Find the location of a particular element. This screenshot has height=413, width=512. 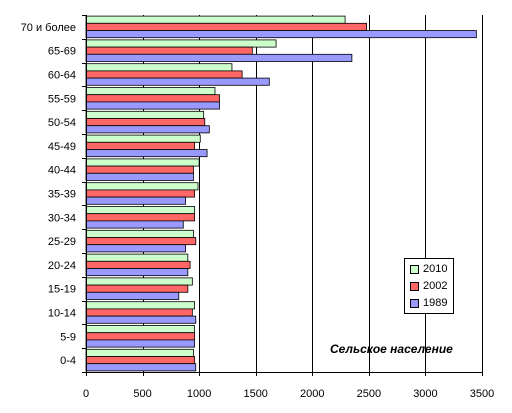

x-tick-label-6: 3000 is located at coordinates (425, 394).